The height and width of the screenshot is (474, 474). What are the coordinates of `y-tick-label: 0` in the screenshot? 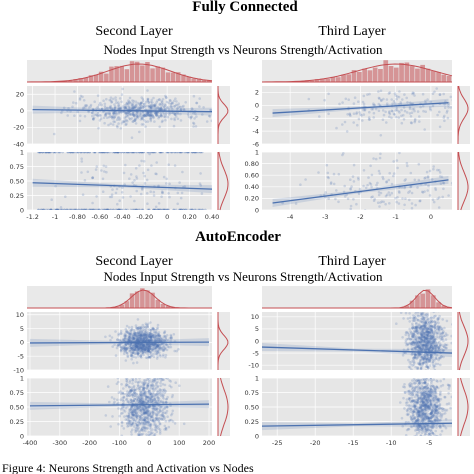 It's located at (257, 341).